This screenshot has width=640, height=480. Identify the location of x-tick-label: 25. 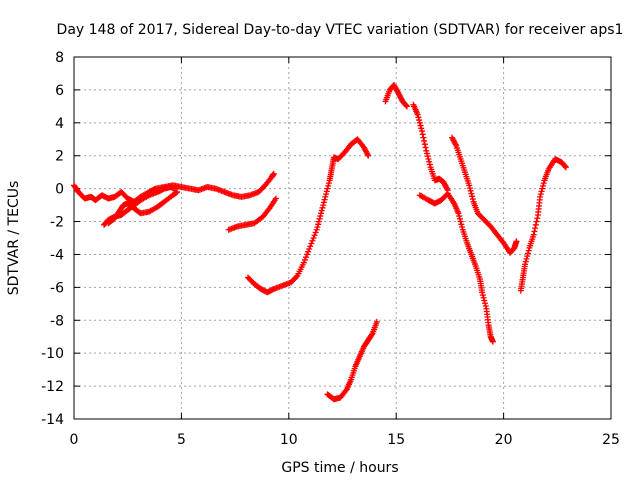
(611, 440).